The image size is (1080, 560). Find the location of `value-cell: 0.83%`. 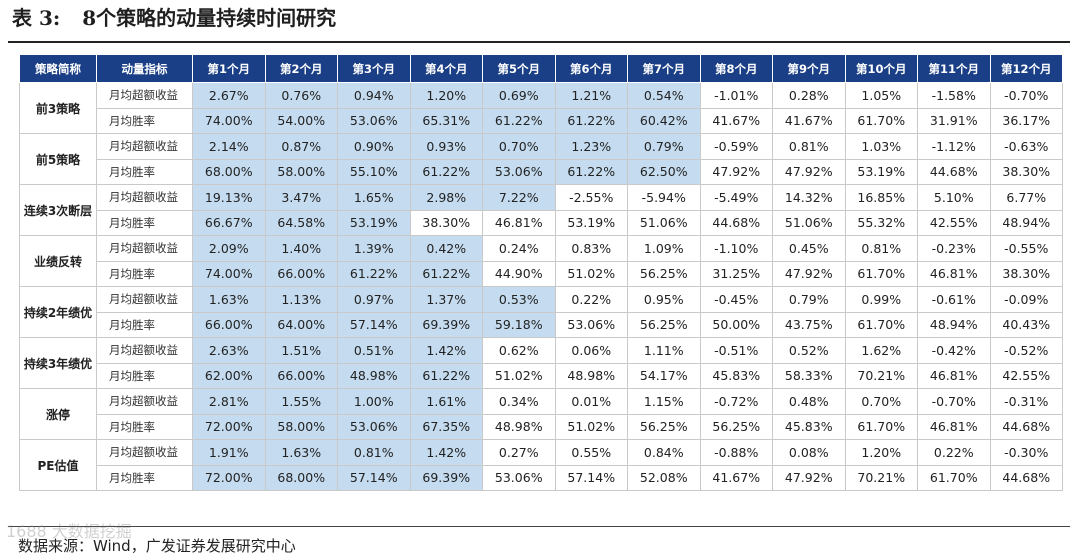

value-cell: 0.83% is located at coordinates (591, 248).